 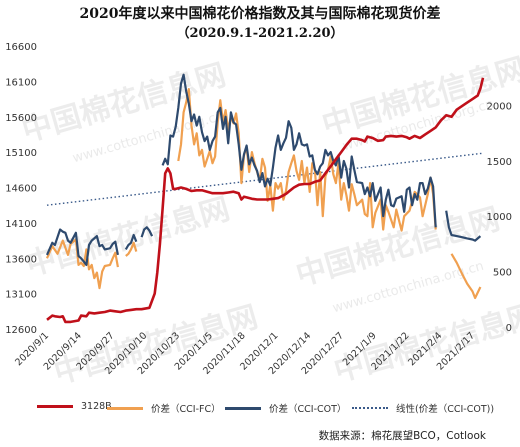 What do you see at coordinates (370, 408) in the screenshot?
I see `legend-swatch-trend` at bounding box center [370, 408].